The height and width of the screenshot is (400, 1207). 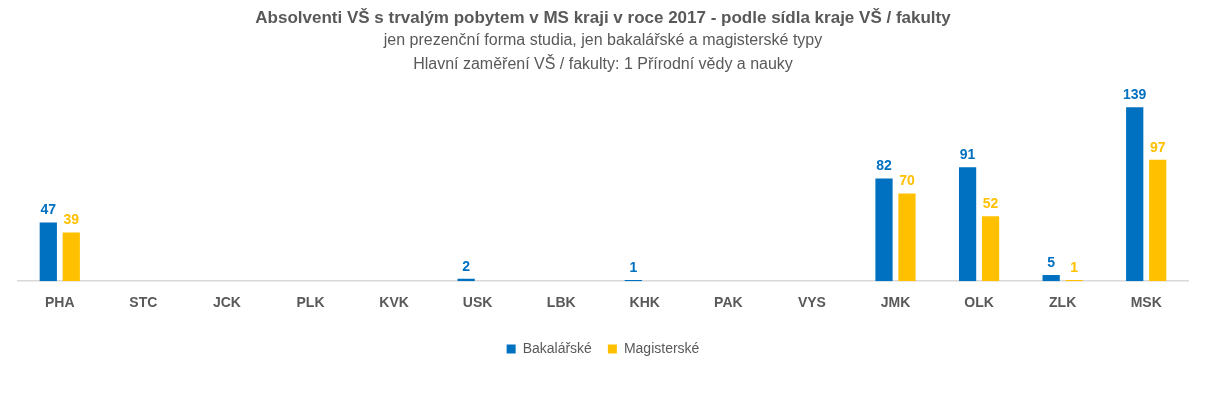 What do you see at coordinates (907, 180) in the screenshot?
I see `data-label: 70` at bounding box center [907, 180].